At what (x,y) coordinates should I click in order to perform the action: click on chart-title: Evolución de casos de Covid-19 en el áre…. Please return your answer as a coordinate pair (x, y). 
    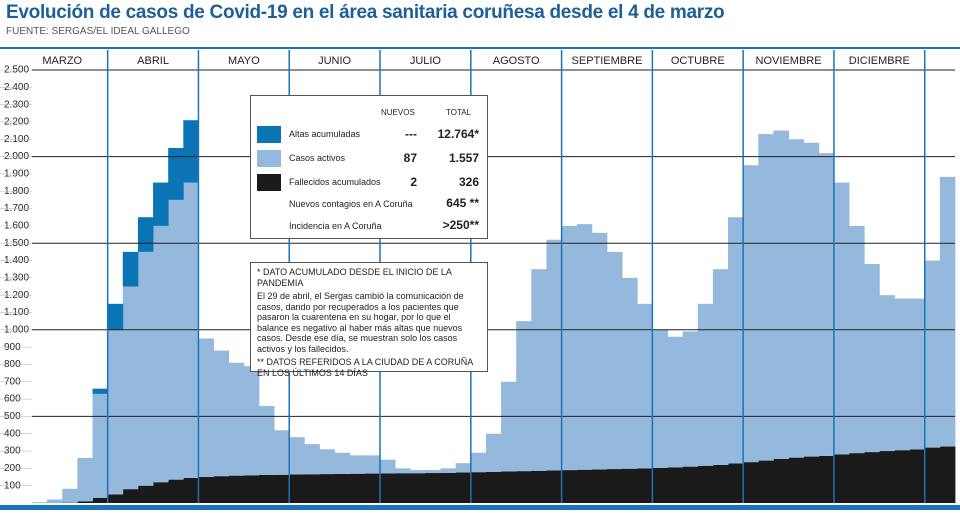
    Looking at the image, I should click on (365, 12).